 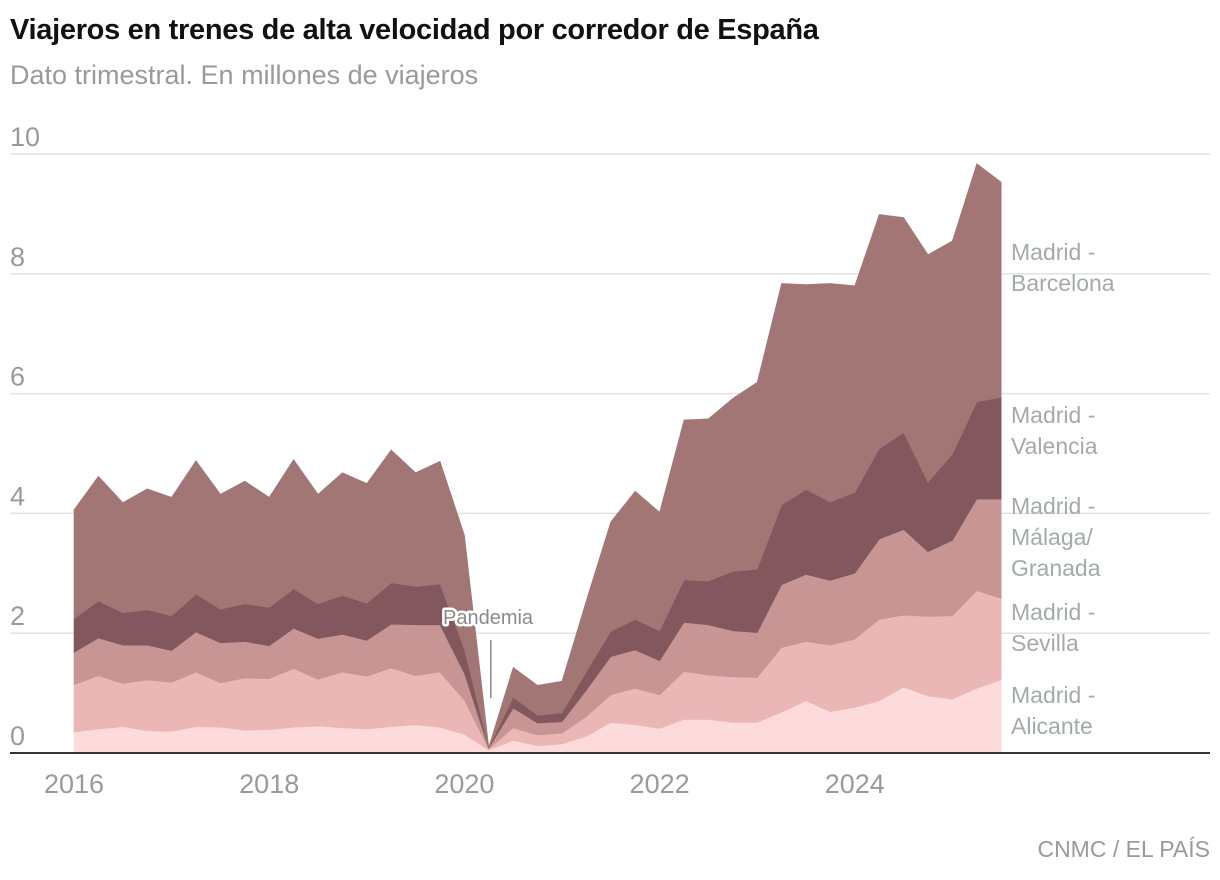 I want to click on y-tick-label: 6, so click(x=17, y=377).